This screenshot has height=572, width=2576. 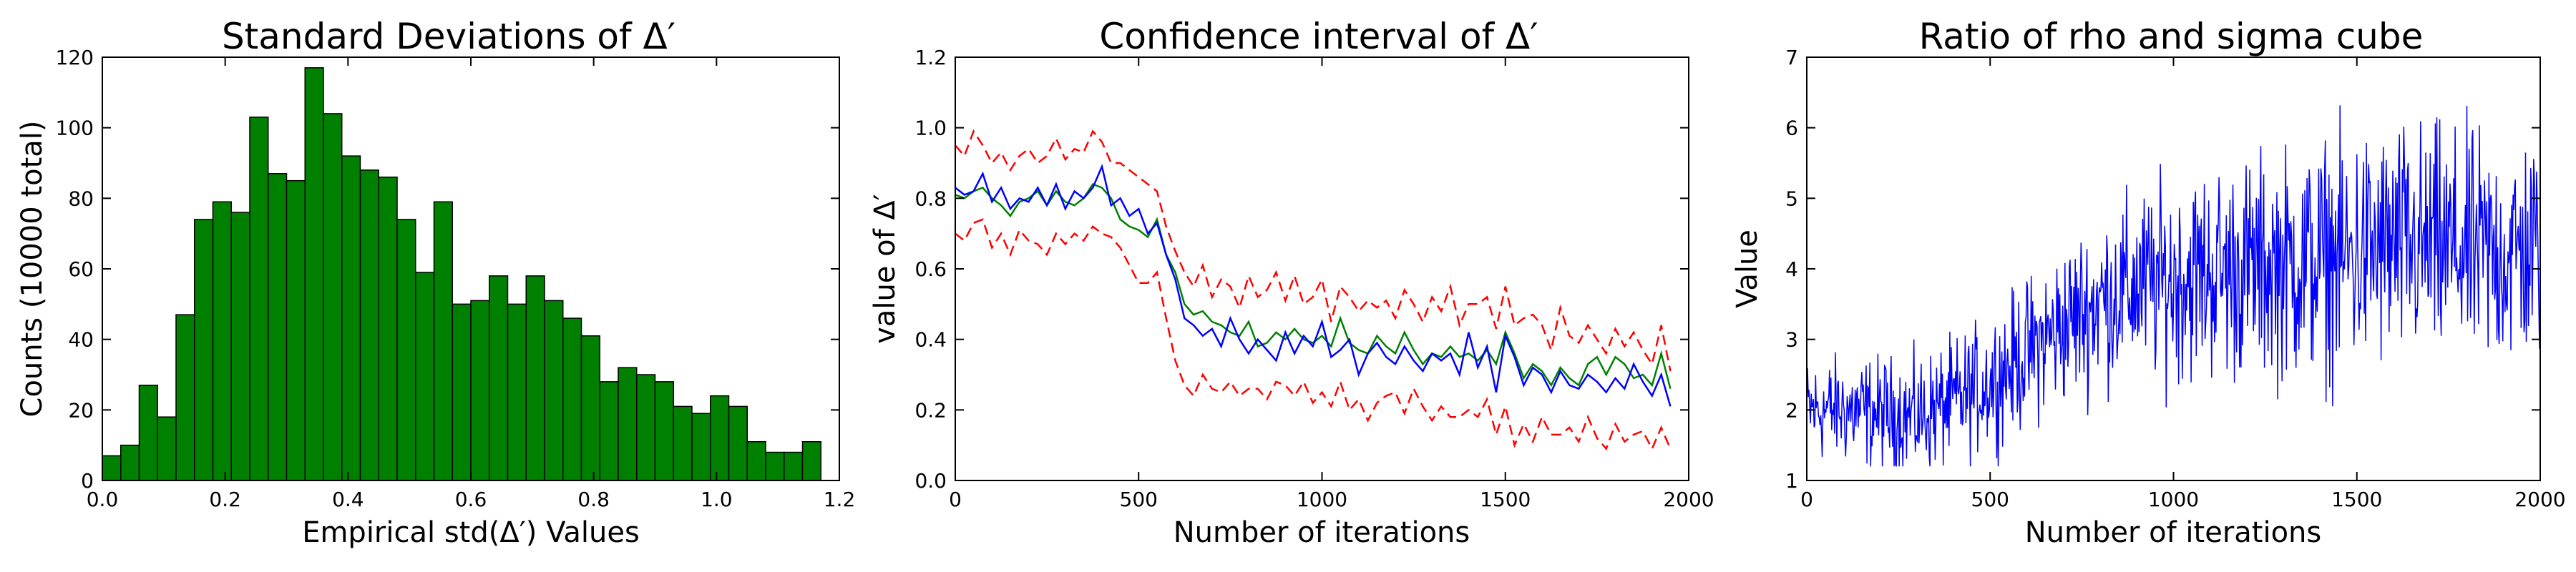 What do you see at coordinates (2356, 499) in the screenshot?
I see `ratio-xtick-label: 1500` at bounding box center [2356, 499].